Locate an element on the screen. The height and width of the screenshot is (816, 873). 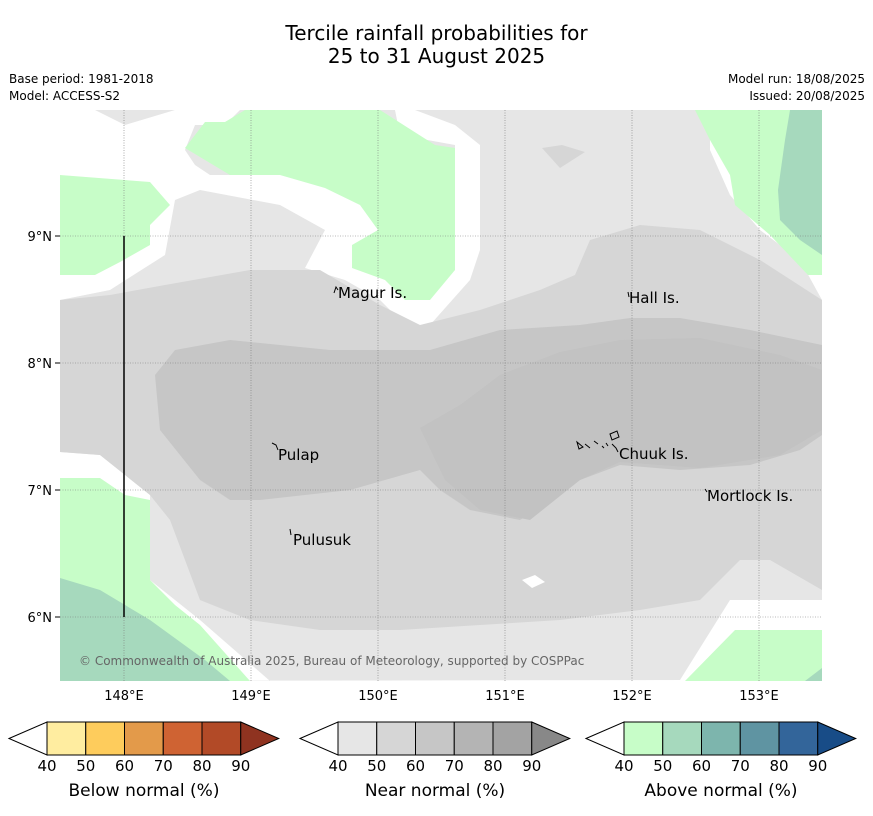
above-normal-40-area-nw is located at coordinates (115, 225).